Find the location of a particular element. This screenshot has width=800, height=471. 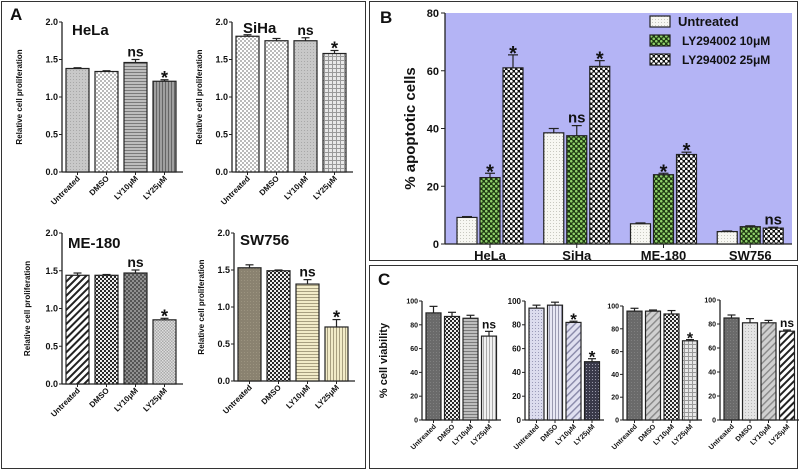

panel-letter-c: C is located at coordinates (384, 279).